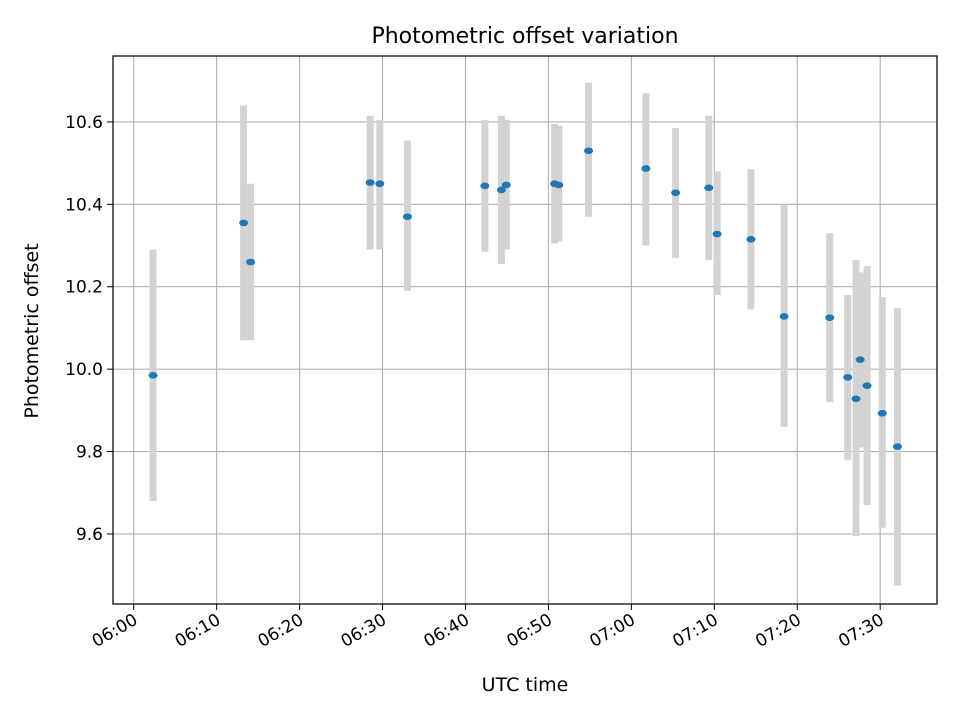  I want to click on y-tick-label: 10.2, so click(84, 288).